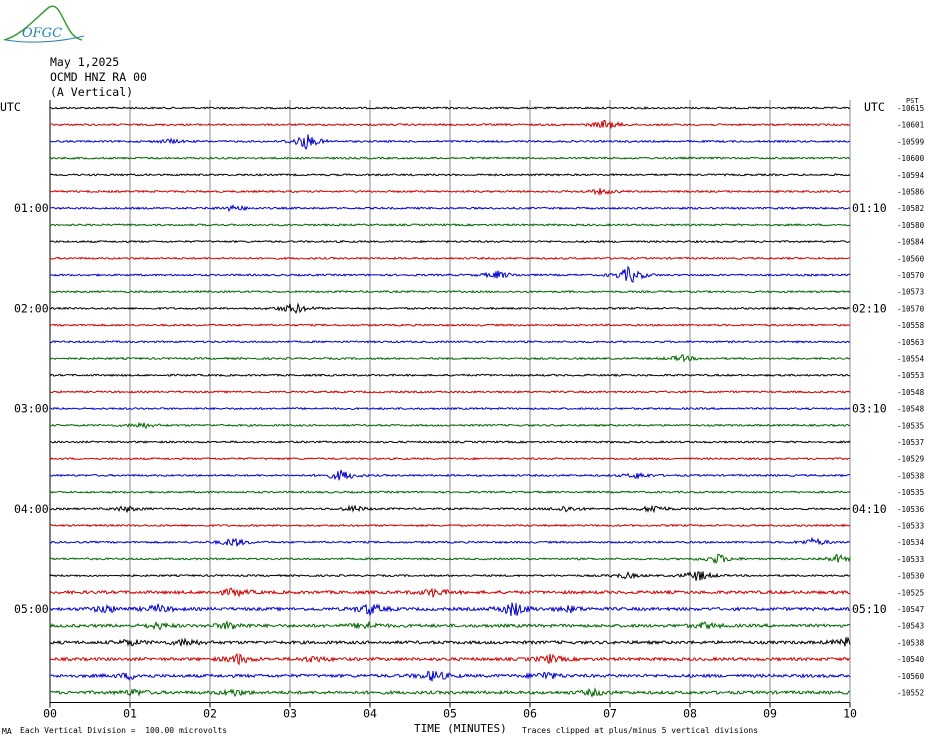 The width and height of the screenshot is (930, 744). Describe the element at coordinates (770, 714) in the screenshot. I see `x-tick-label-09: 09` at that location.